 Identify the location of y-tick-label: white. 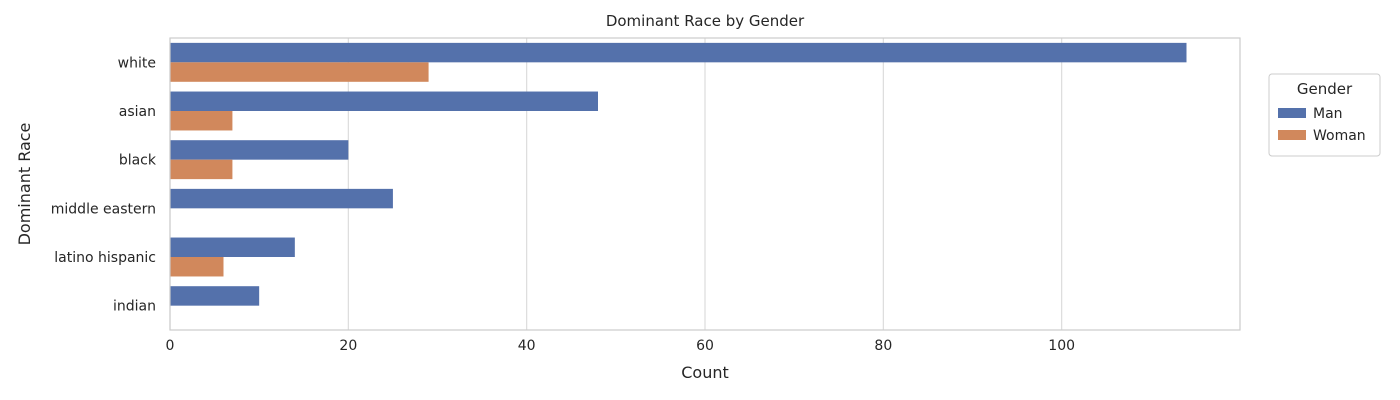
(137, 63).